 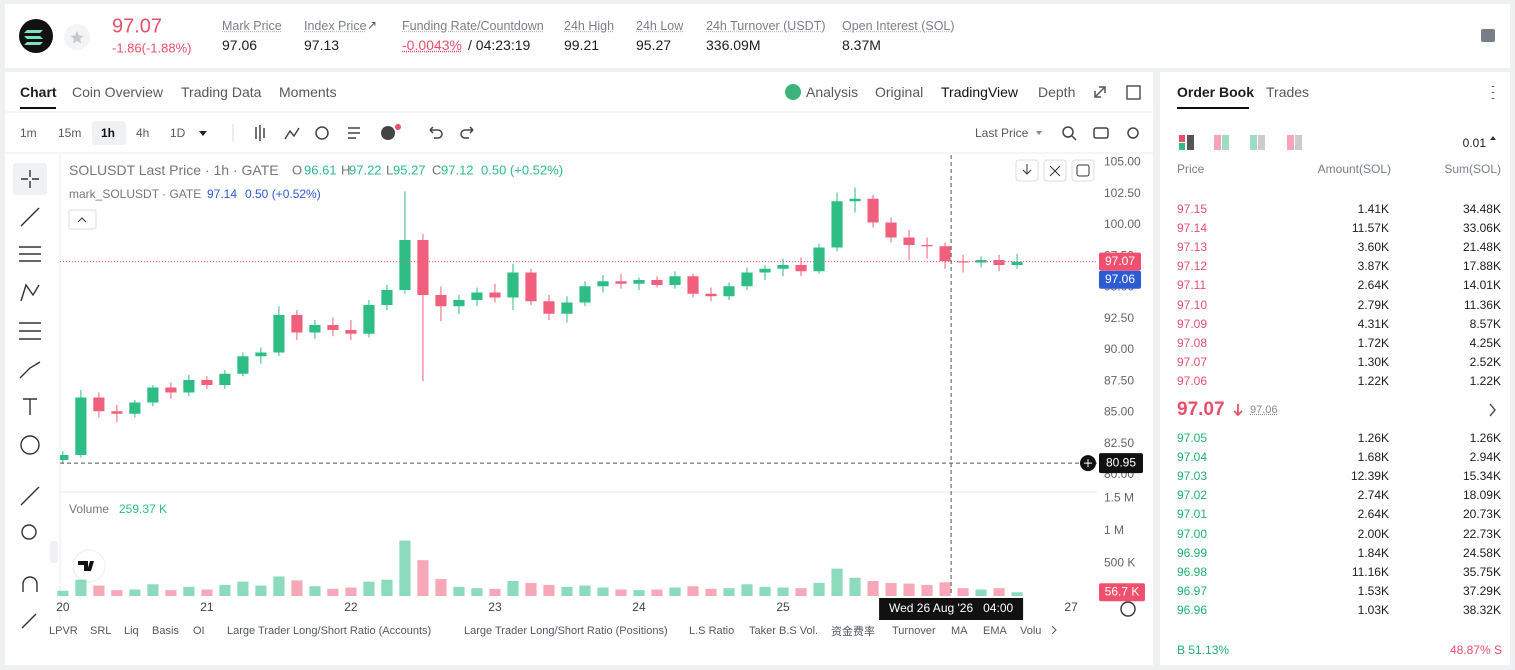 What do you see at coordinates (499, 45) in the screenshot?
I see `stat-extra: / 04:23:19` at bounding box center [499, 45].